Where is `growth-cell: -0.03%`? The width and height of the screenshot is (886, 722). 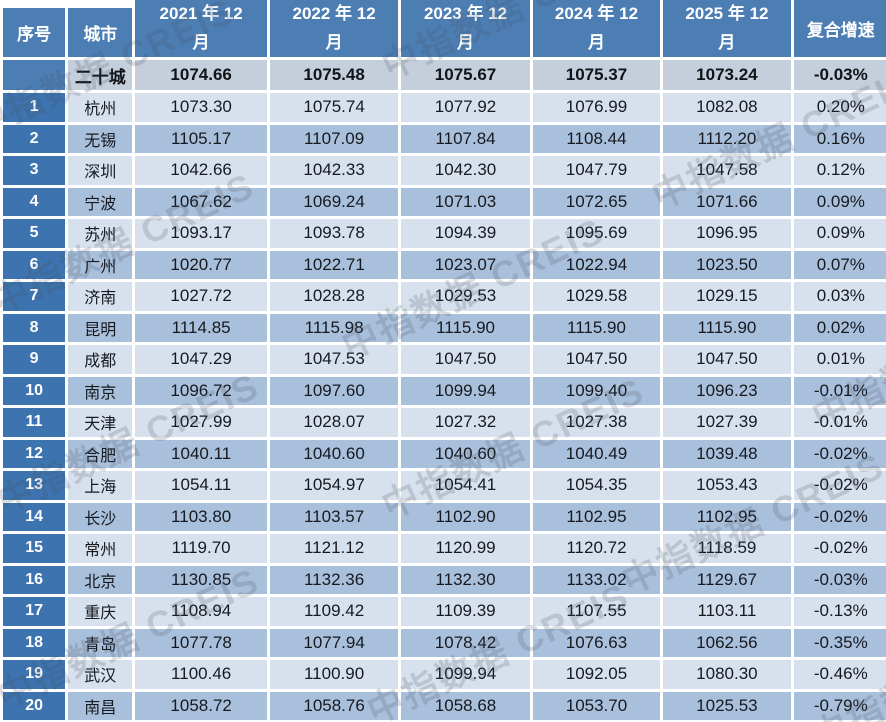
growth-cell: -0.03% is located at coordinates (839, 75).